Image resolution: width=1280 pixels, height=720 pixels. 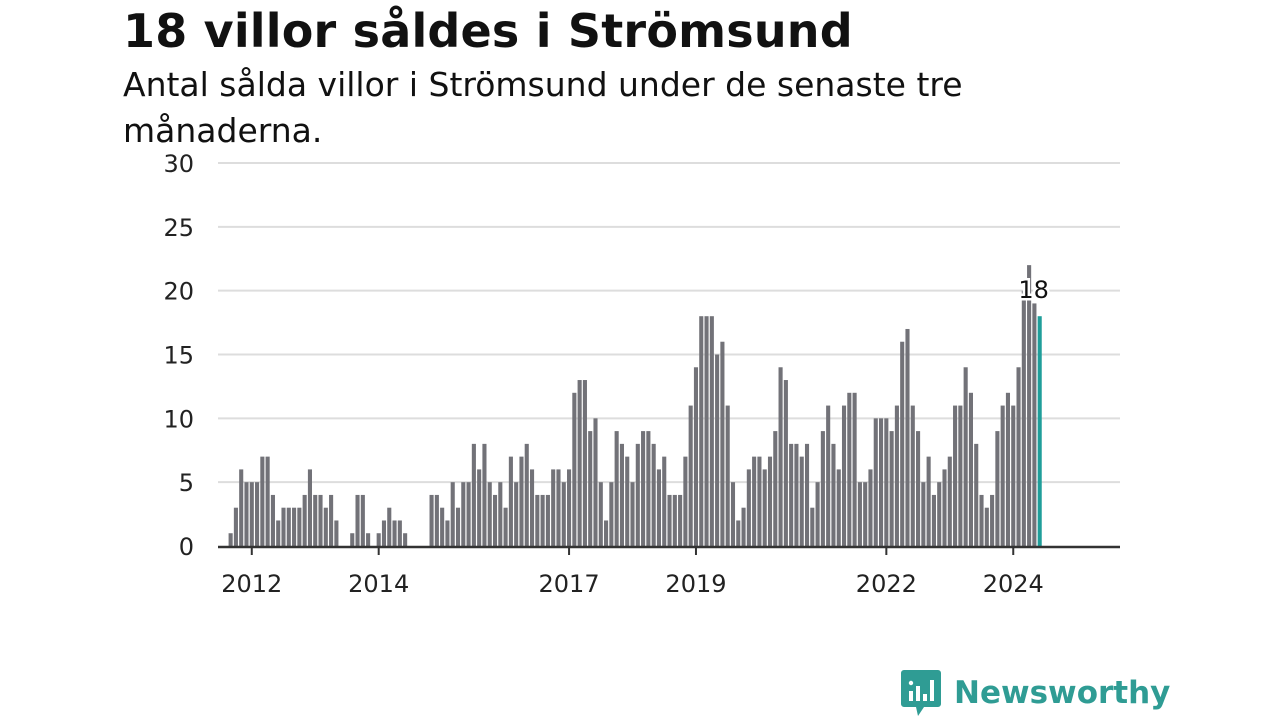 I want to click on highlight-value-label: 18, so click(x=1033, y=290).